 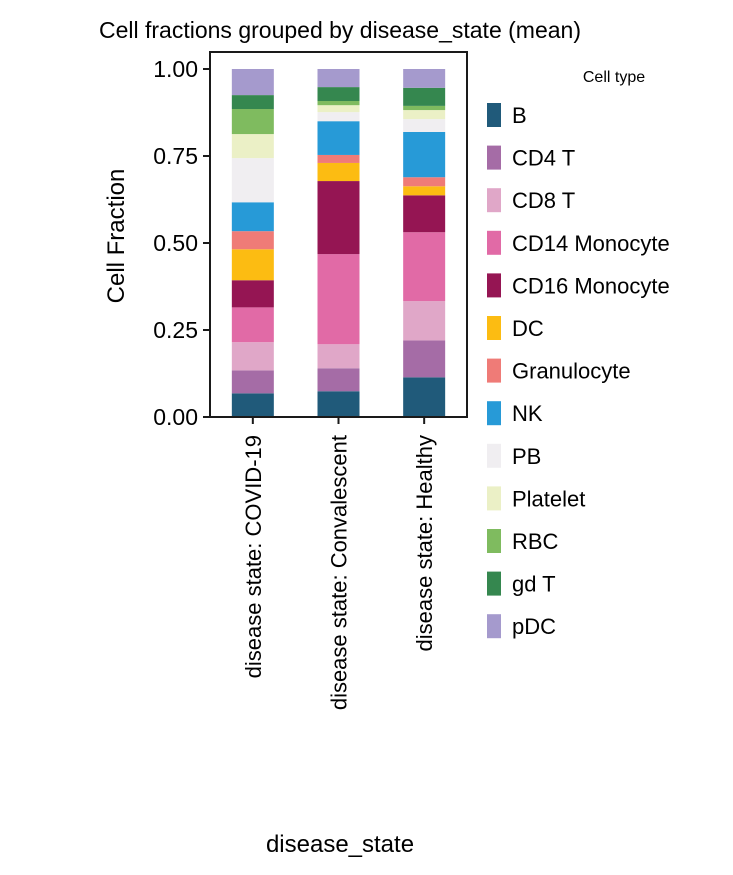 What do you see at coordinates (528, 328) in the screenshot?
I see `legend-label: DC` at bounding box center [528, 328].